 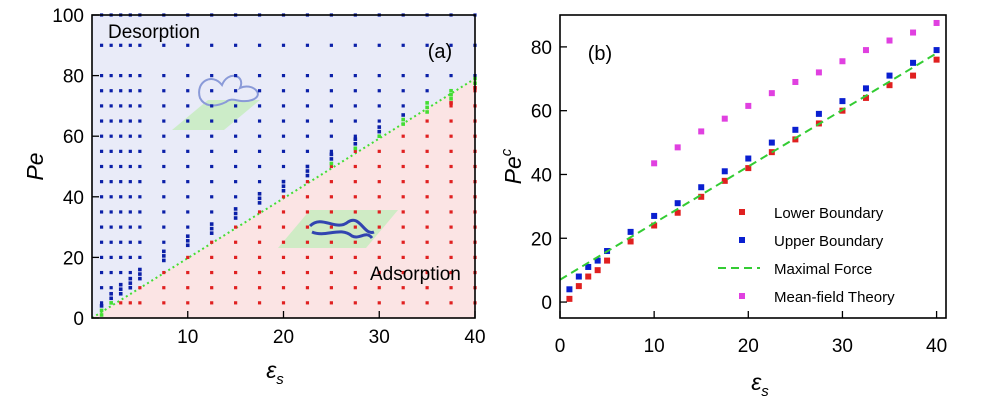 What do you see at coordinates (795, 139) in the screenshot?
I see `lower-boundary-point` at bounding box center [795, 139].